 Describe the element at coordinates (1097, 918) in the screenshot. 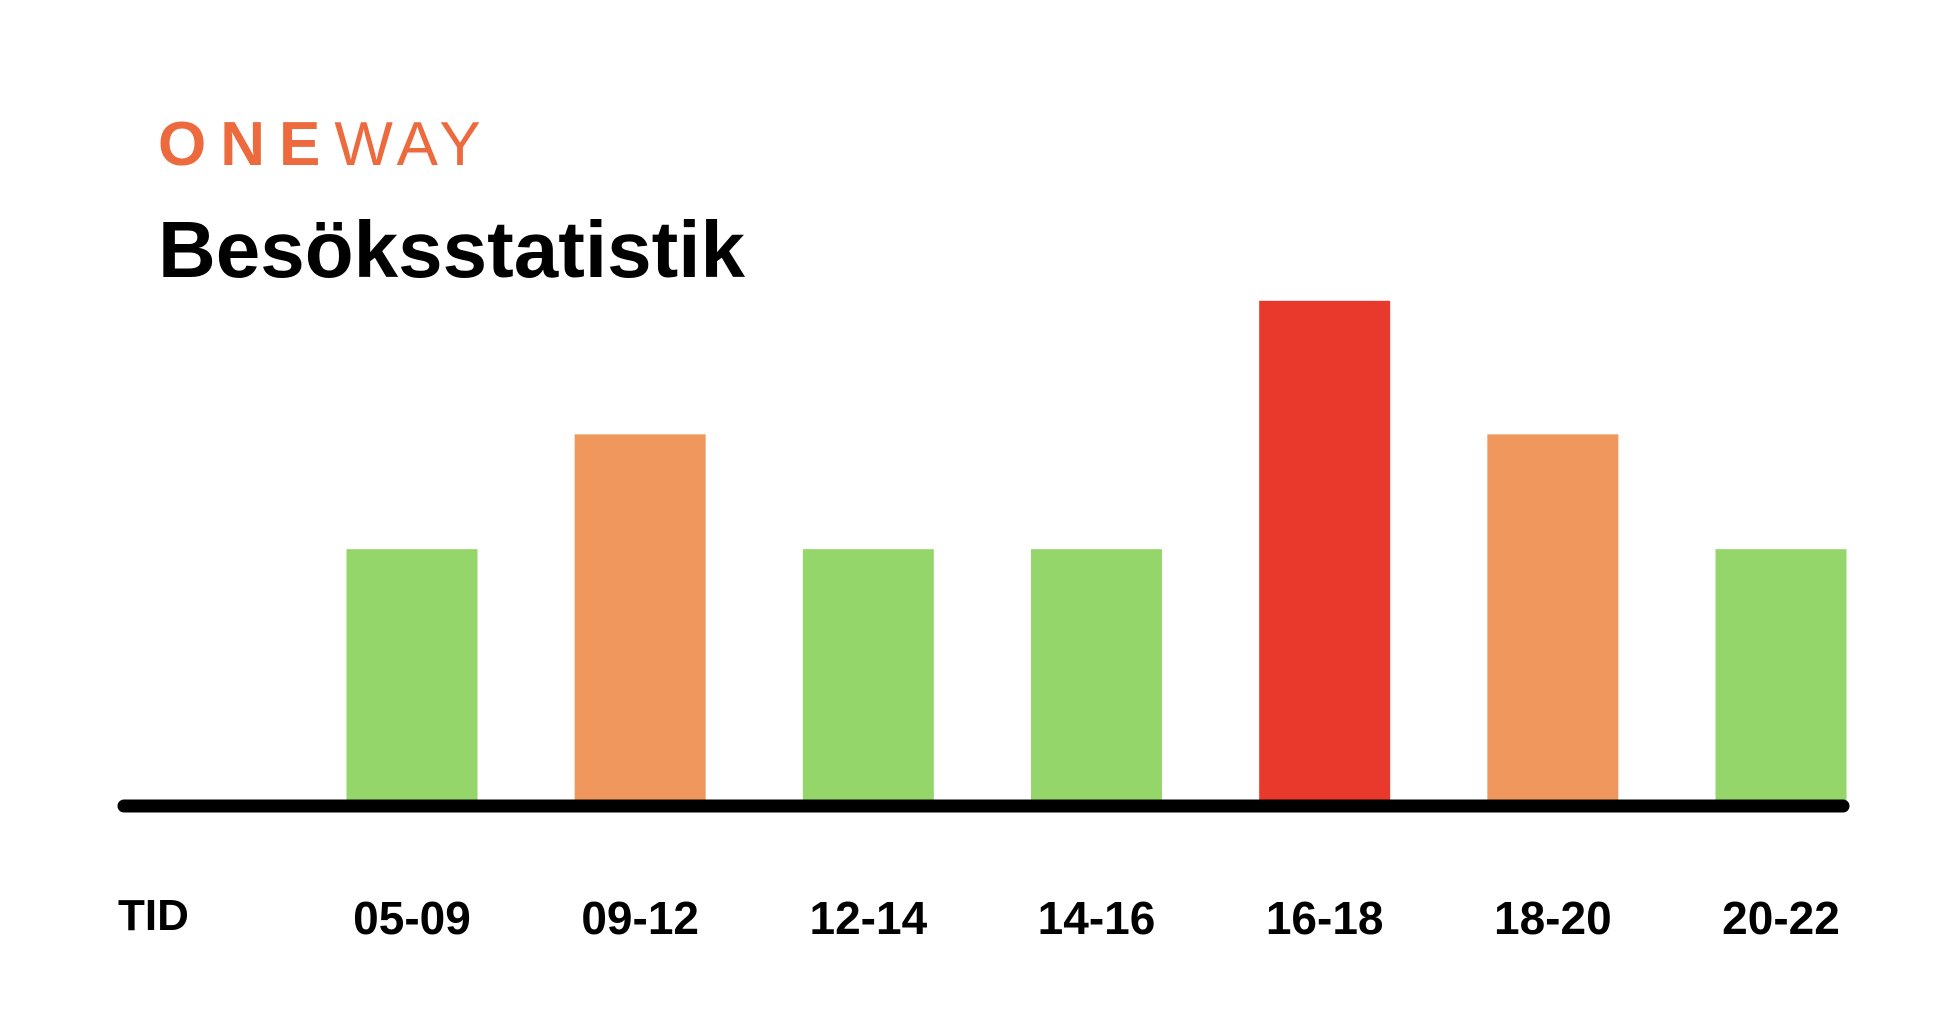

I see `x-tick-label: 14-16` at that location.